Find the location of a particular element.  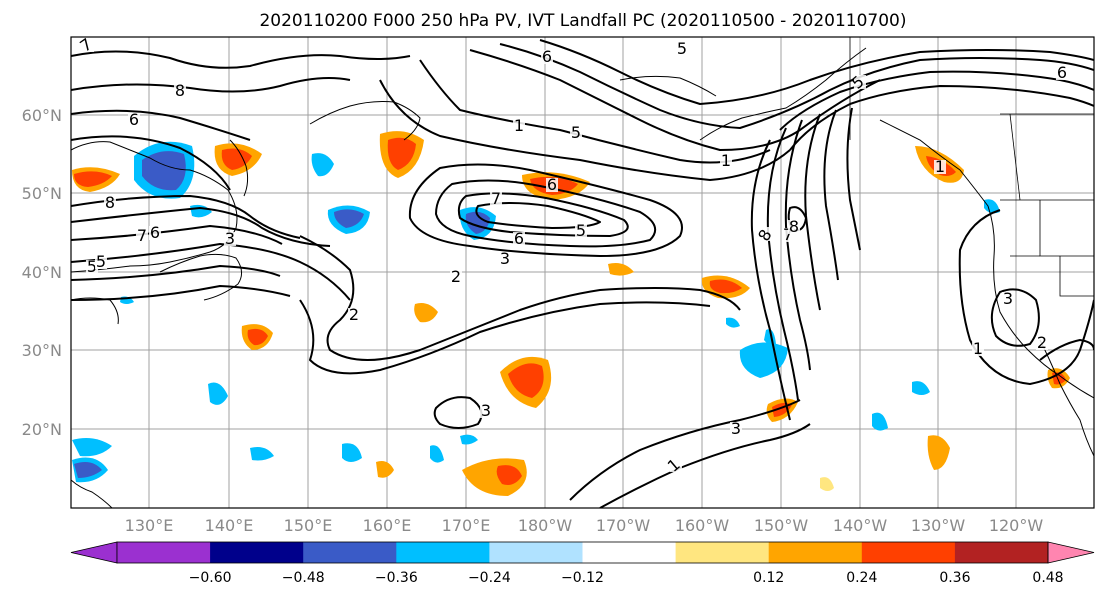

contour-label: 5 is located at coordinates (101, 261).